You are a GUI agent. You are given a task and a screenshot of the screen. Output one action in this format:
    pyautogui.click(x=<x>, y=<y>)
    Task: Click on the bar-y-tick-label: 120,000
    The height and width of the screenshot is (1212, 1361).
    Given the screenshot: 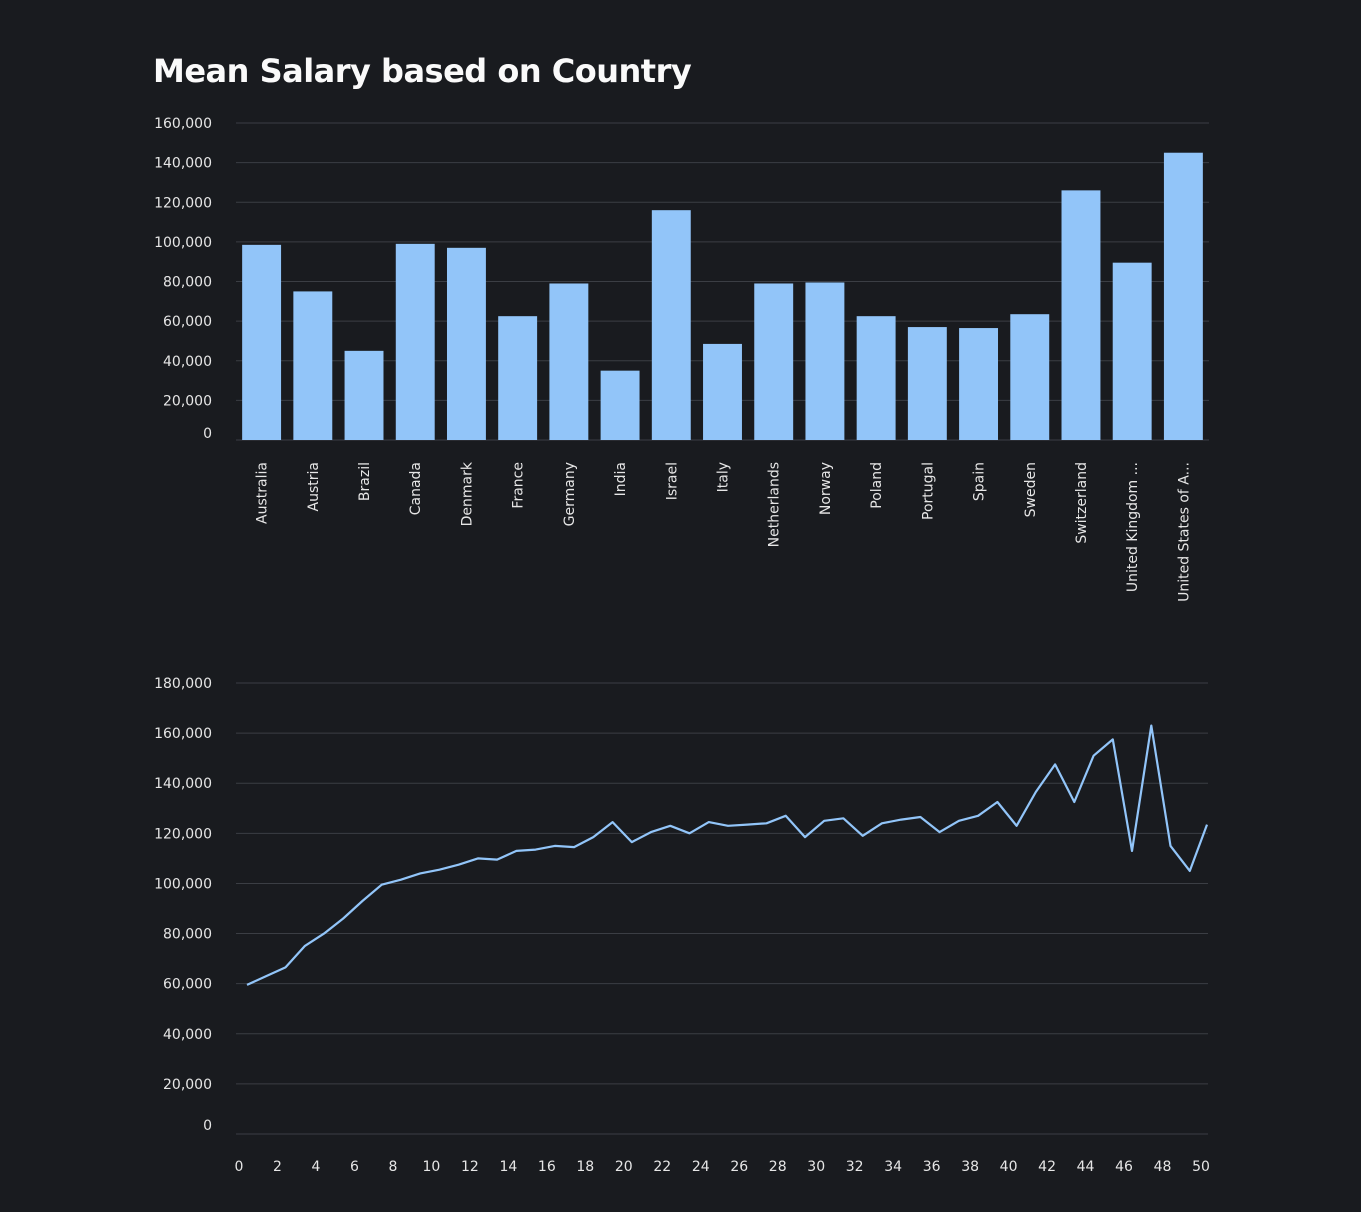 What is the action you would take?
    pyautogui.click(x=183, y=203)
    